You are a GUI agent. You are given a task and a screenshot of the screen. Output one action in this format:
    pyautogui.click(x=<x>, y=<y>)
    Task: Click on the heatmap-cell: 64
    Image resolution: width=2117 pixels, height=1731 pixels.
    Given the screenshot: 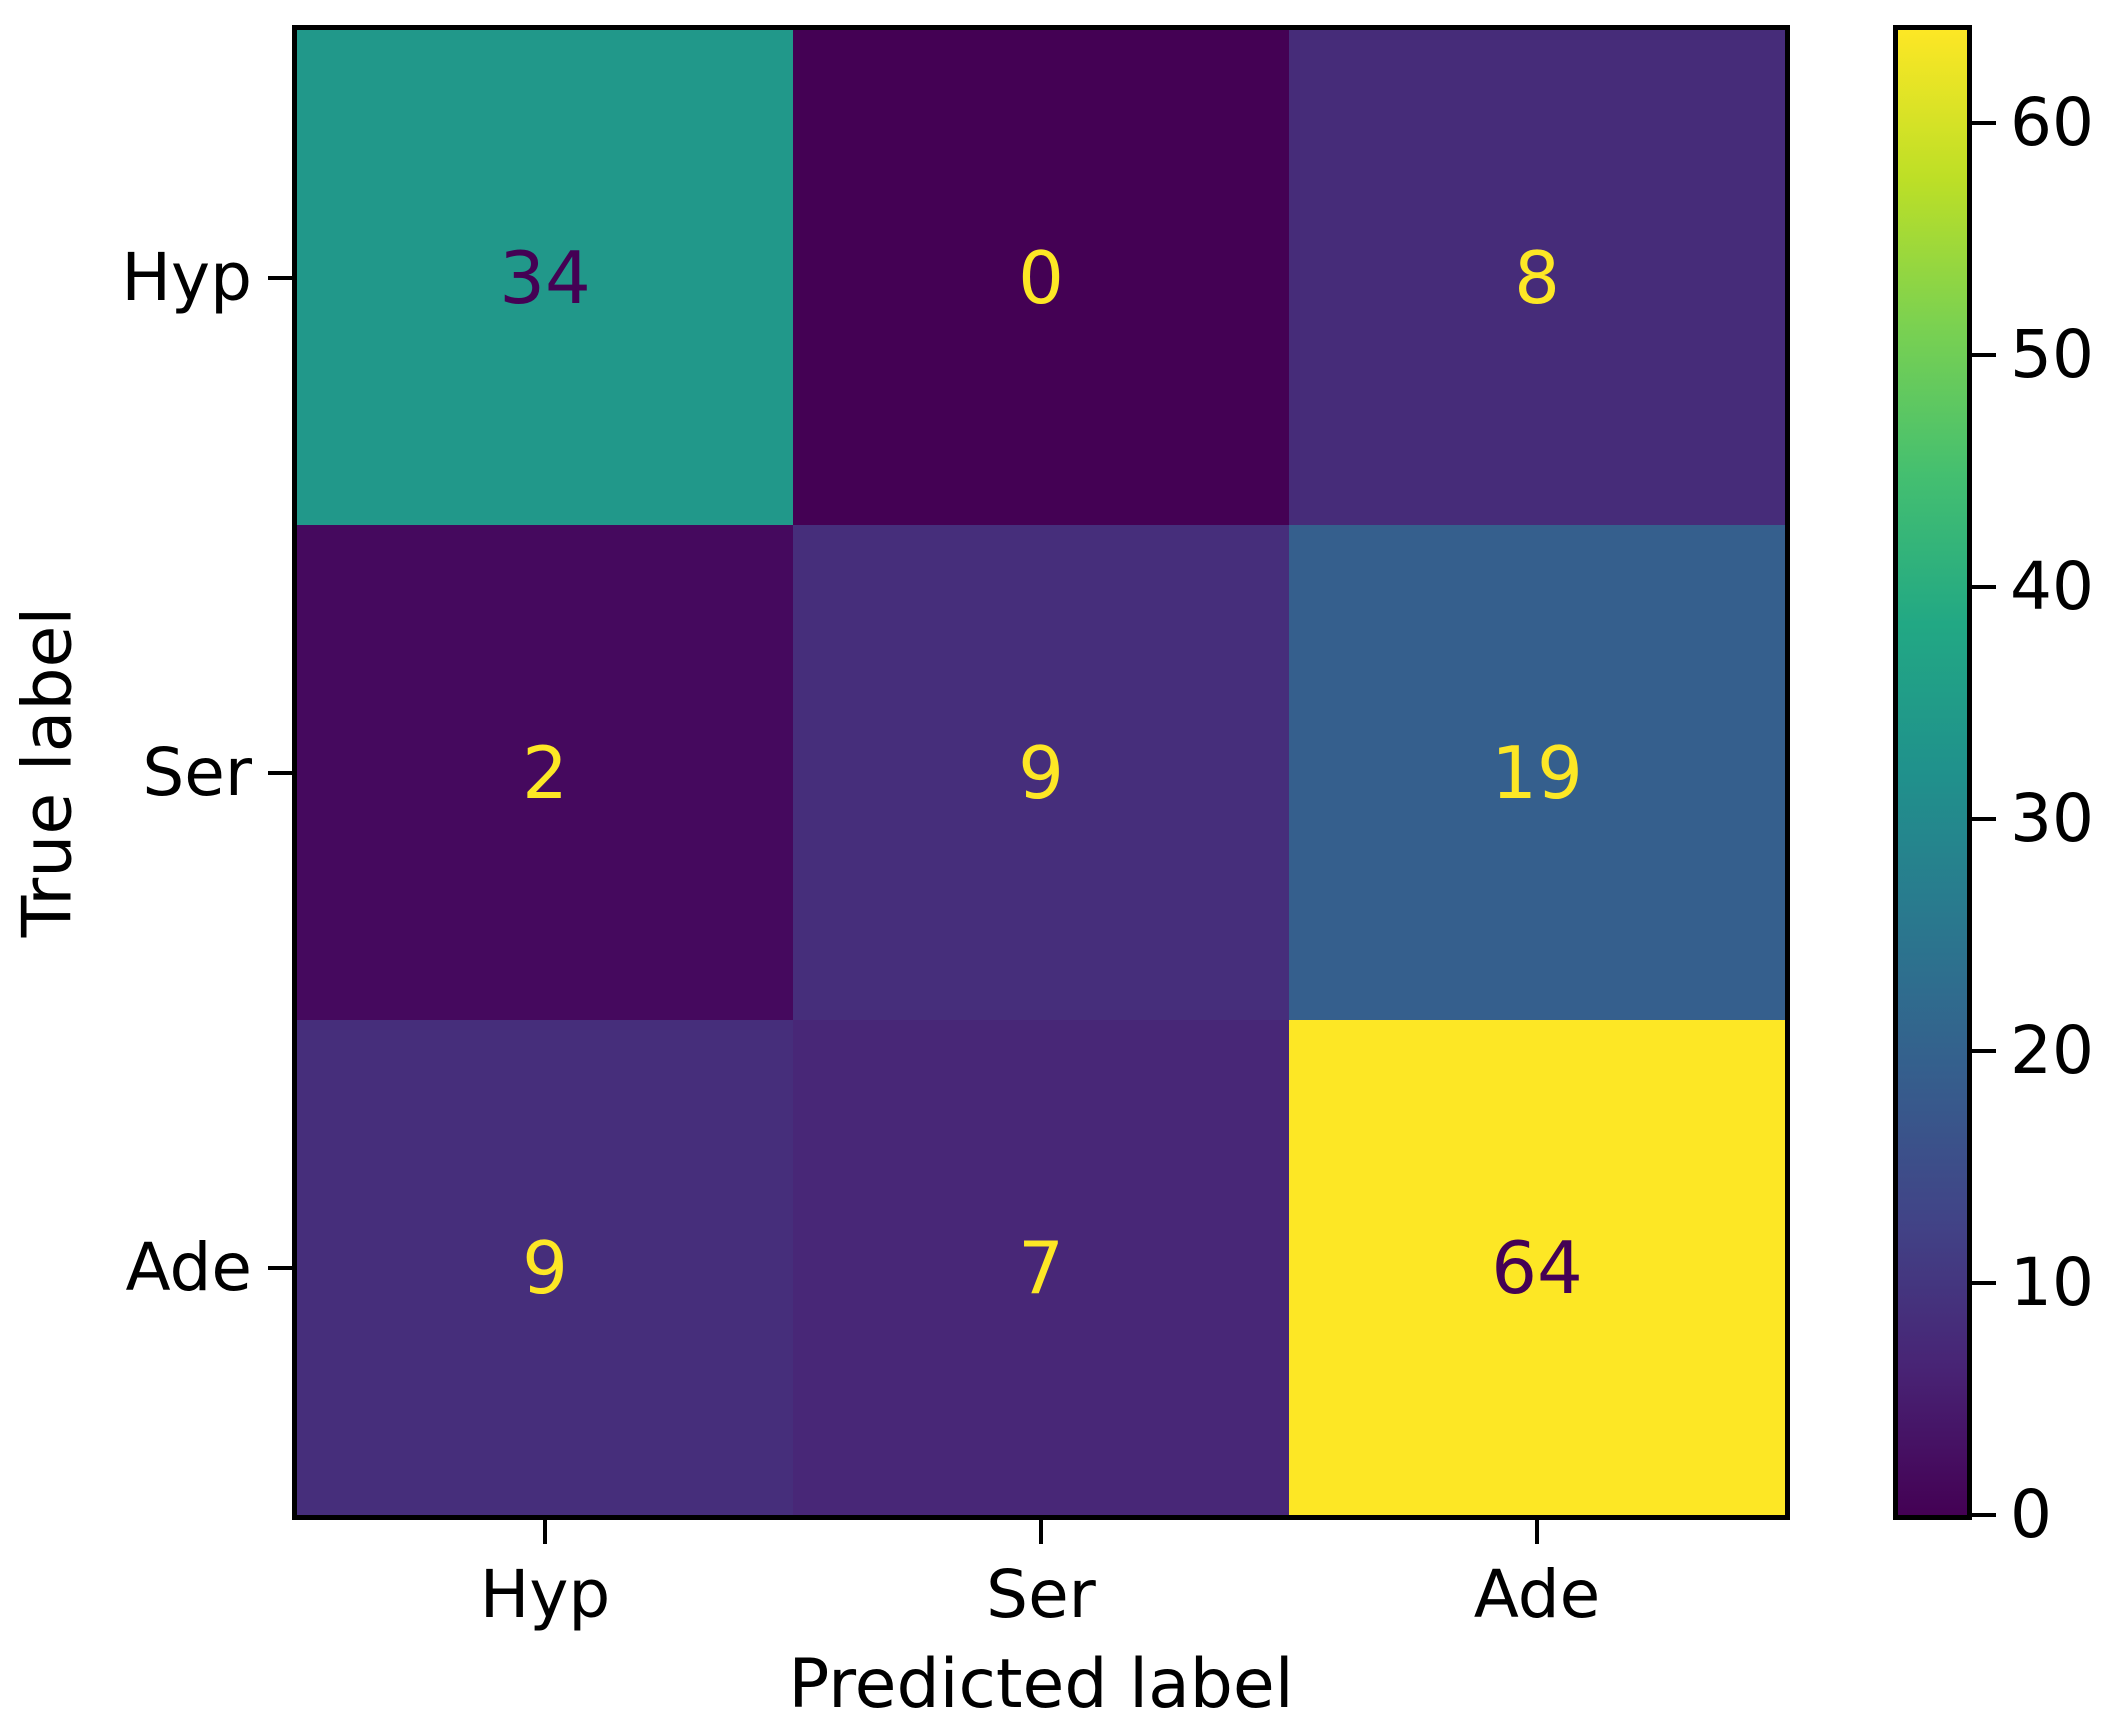 What is the action you would take?
    pyautogui.click(x=1537, y=1267)
    